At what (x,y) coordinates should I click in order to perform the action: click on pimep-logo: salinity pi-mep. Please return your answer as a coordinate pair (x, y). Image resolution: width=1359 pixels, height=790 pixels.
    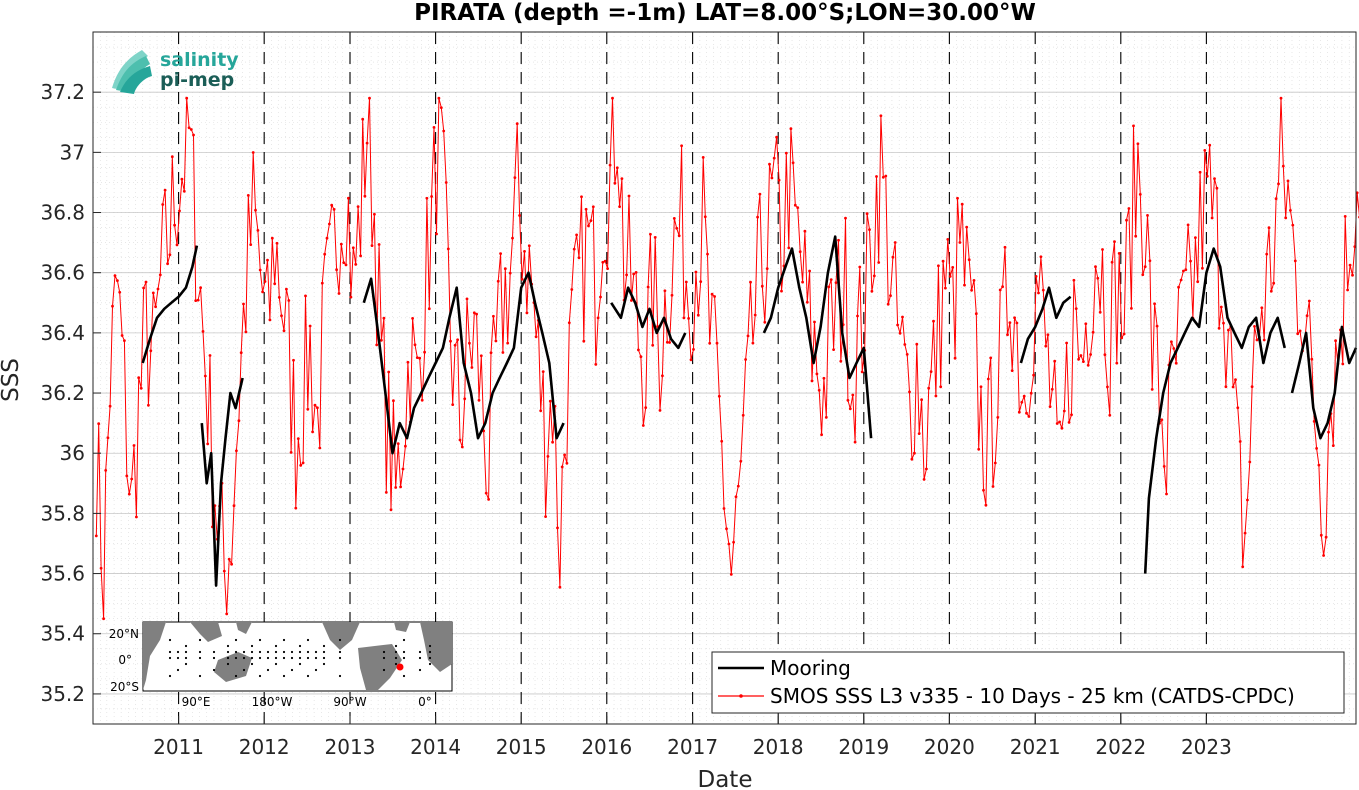
    Looking at the image, I should click on (175, 71).